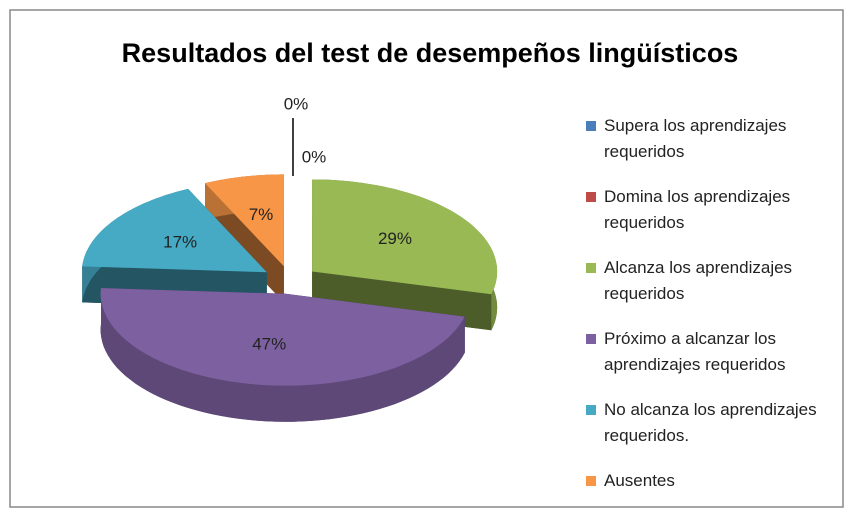  I want to click on slice-side, so click(282, 355).